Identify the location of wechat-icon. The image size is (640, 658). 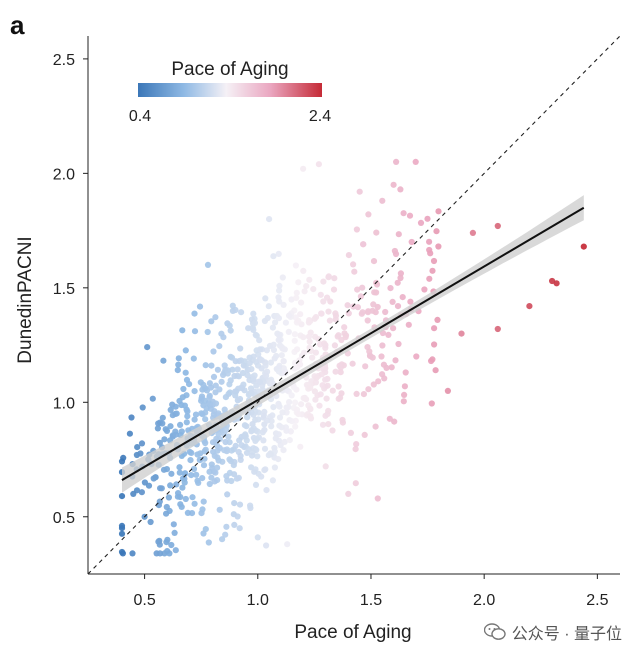
(494, 631).